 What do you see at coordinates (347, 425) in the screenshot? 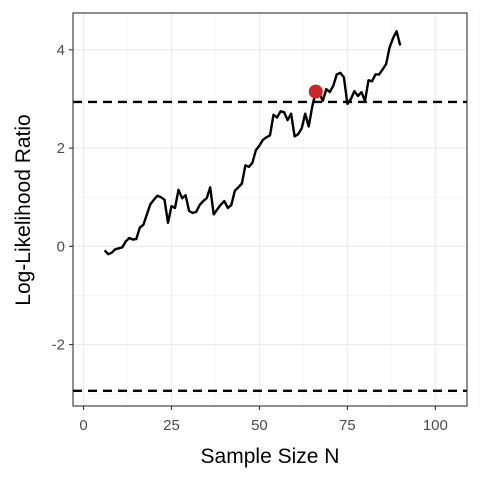
I see `x-tick-label: 75` at bounding box center [347, 425].